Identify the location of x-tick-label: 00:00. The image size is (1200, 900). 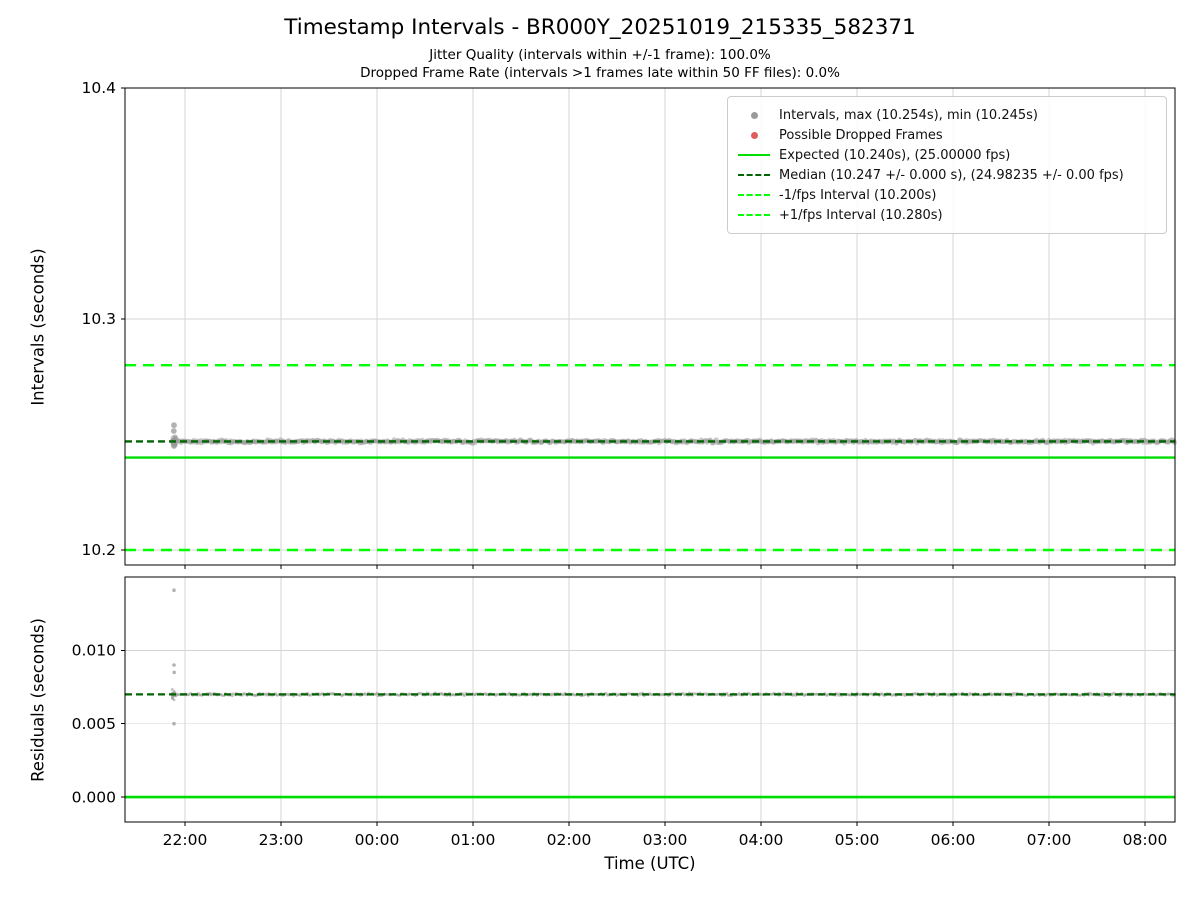
(377, 840).